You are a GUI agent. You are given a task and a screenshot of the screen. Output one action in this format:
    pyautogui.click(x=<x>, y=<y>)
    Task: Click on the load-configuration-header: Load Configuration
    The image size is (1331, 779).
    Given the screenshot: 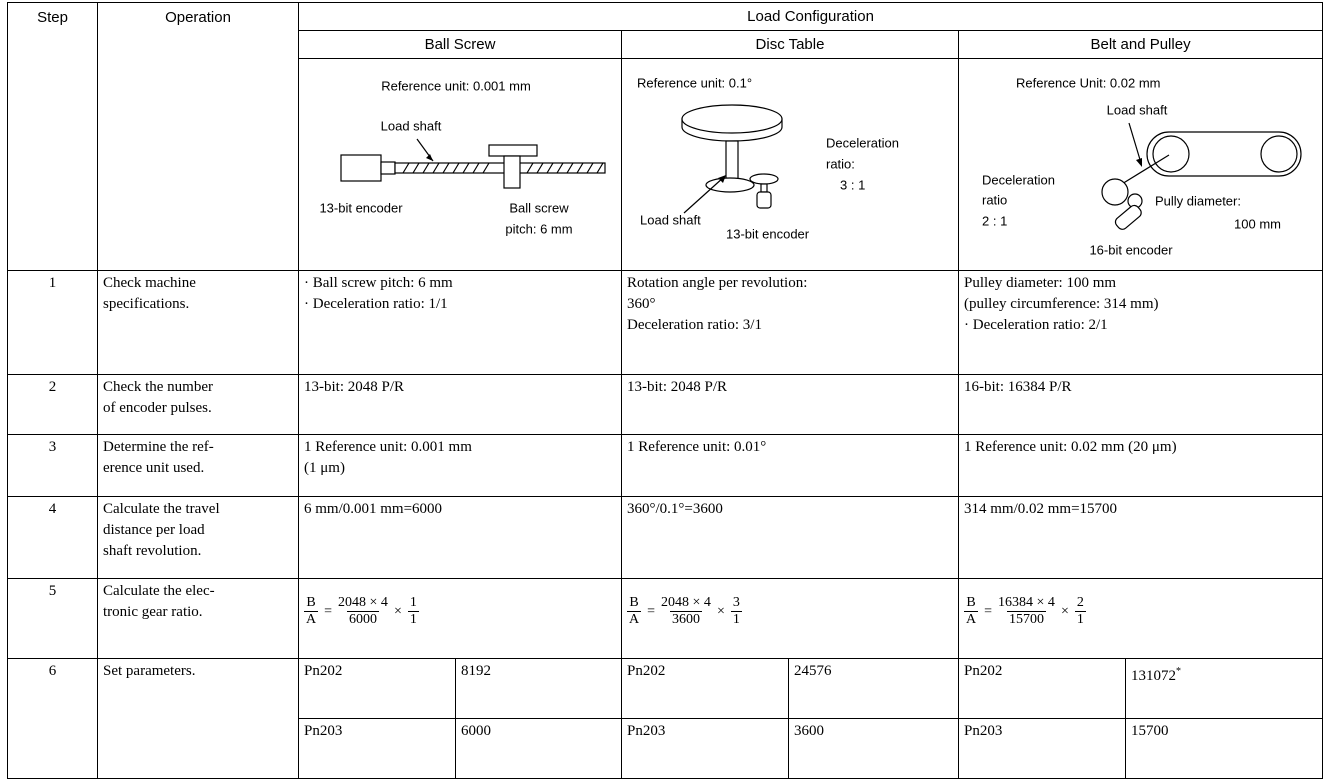 What is the action you would take?
    pyautogui.click(x=810, y=16)
    